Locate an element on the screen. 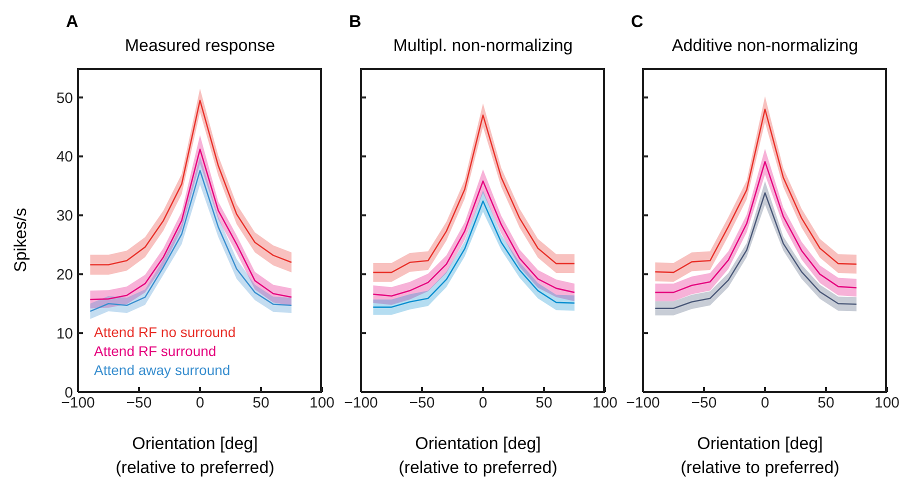 Image resolution: width=909 pixels, height=491 pixels. chart-title: Measured response is located at coordinates (200, 46).